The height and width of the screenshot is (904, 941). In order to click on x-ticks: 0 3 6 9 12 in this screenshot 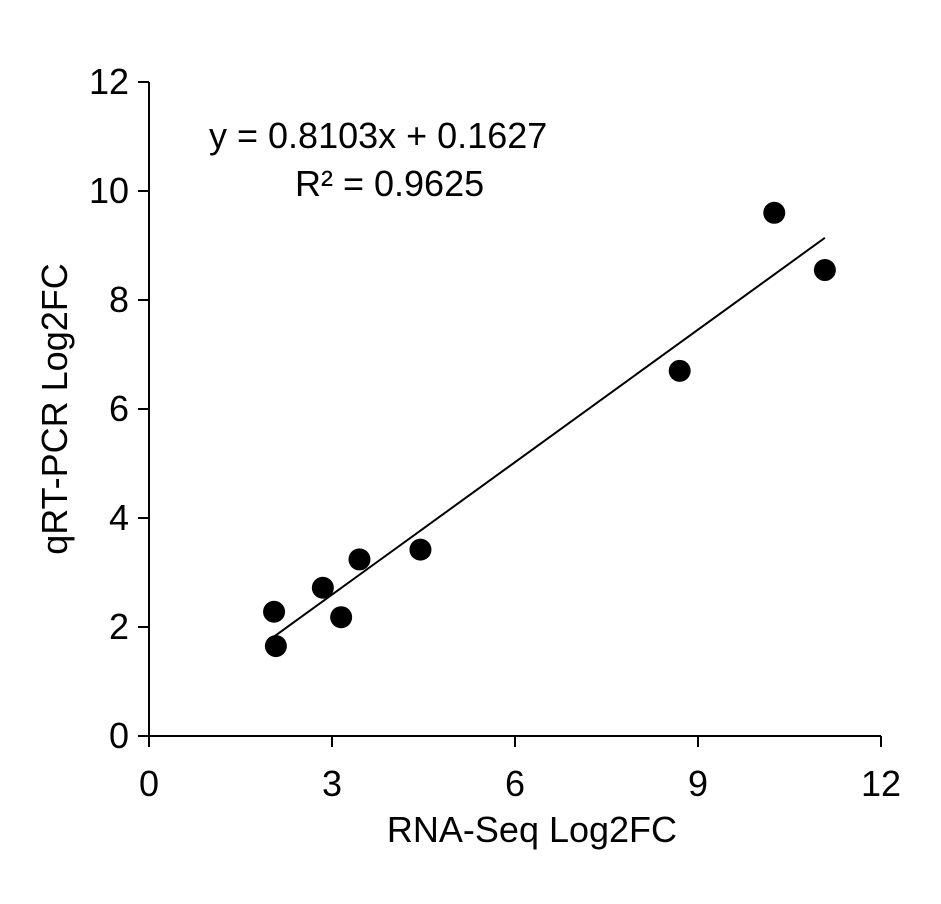, I will do `click(520, 770)`.